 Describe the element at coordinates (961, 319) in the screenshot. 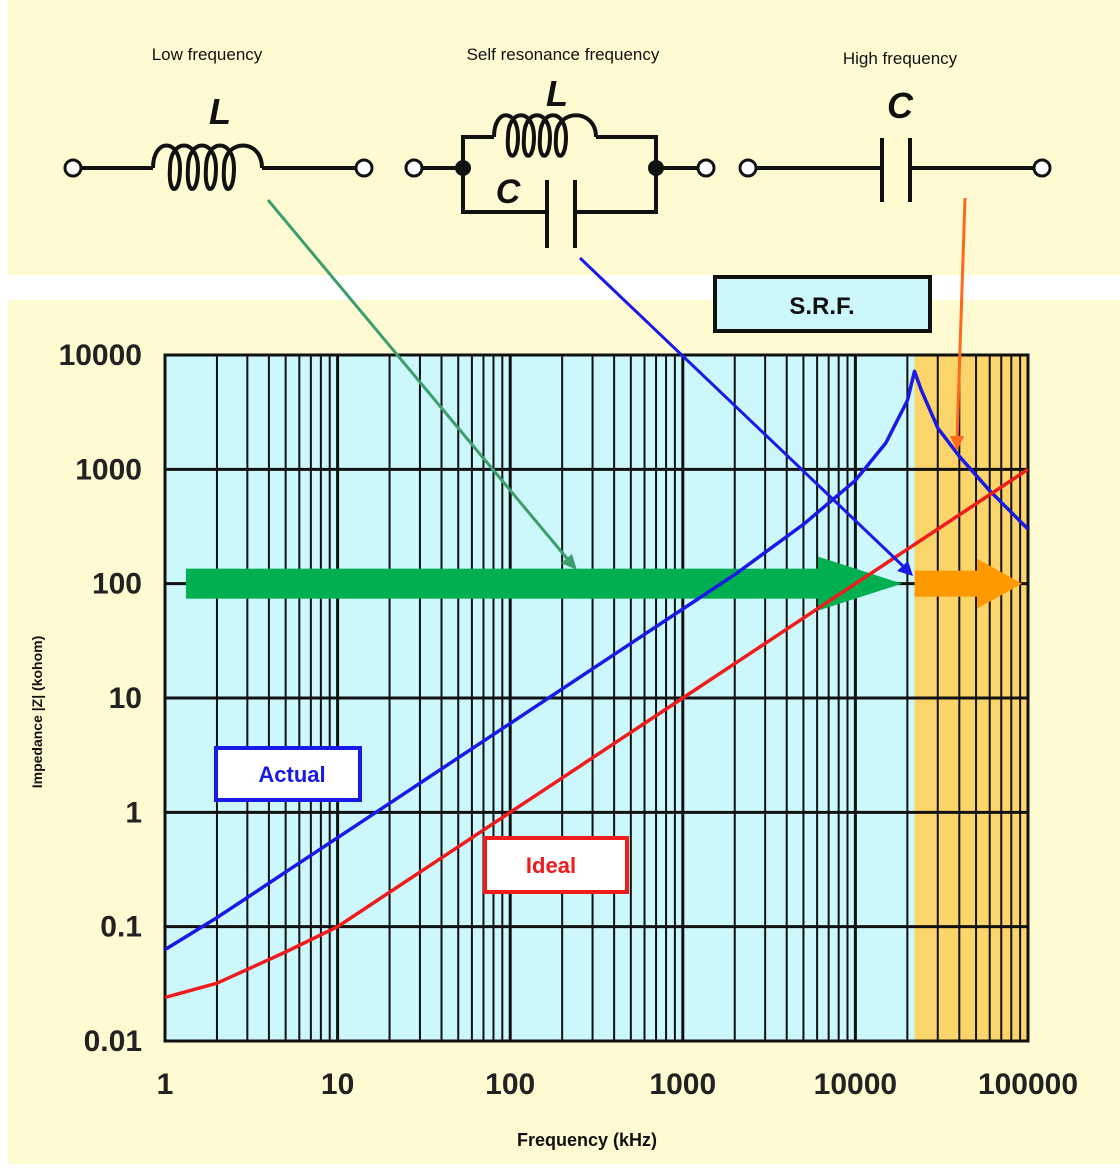

I see `pointer-arrow-high` at that location.